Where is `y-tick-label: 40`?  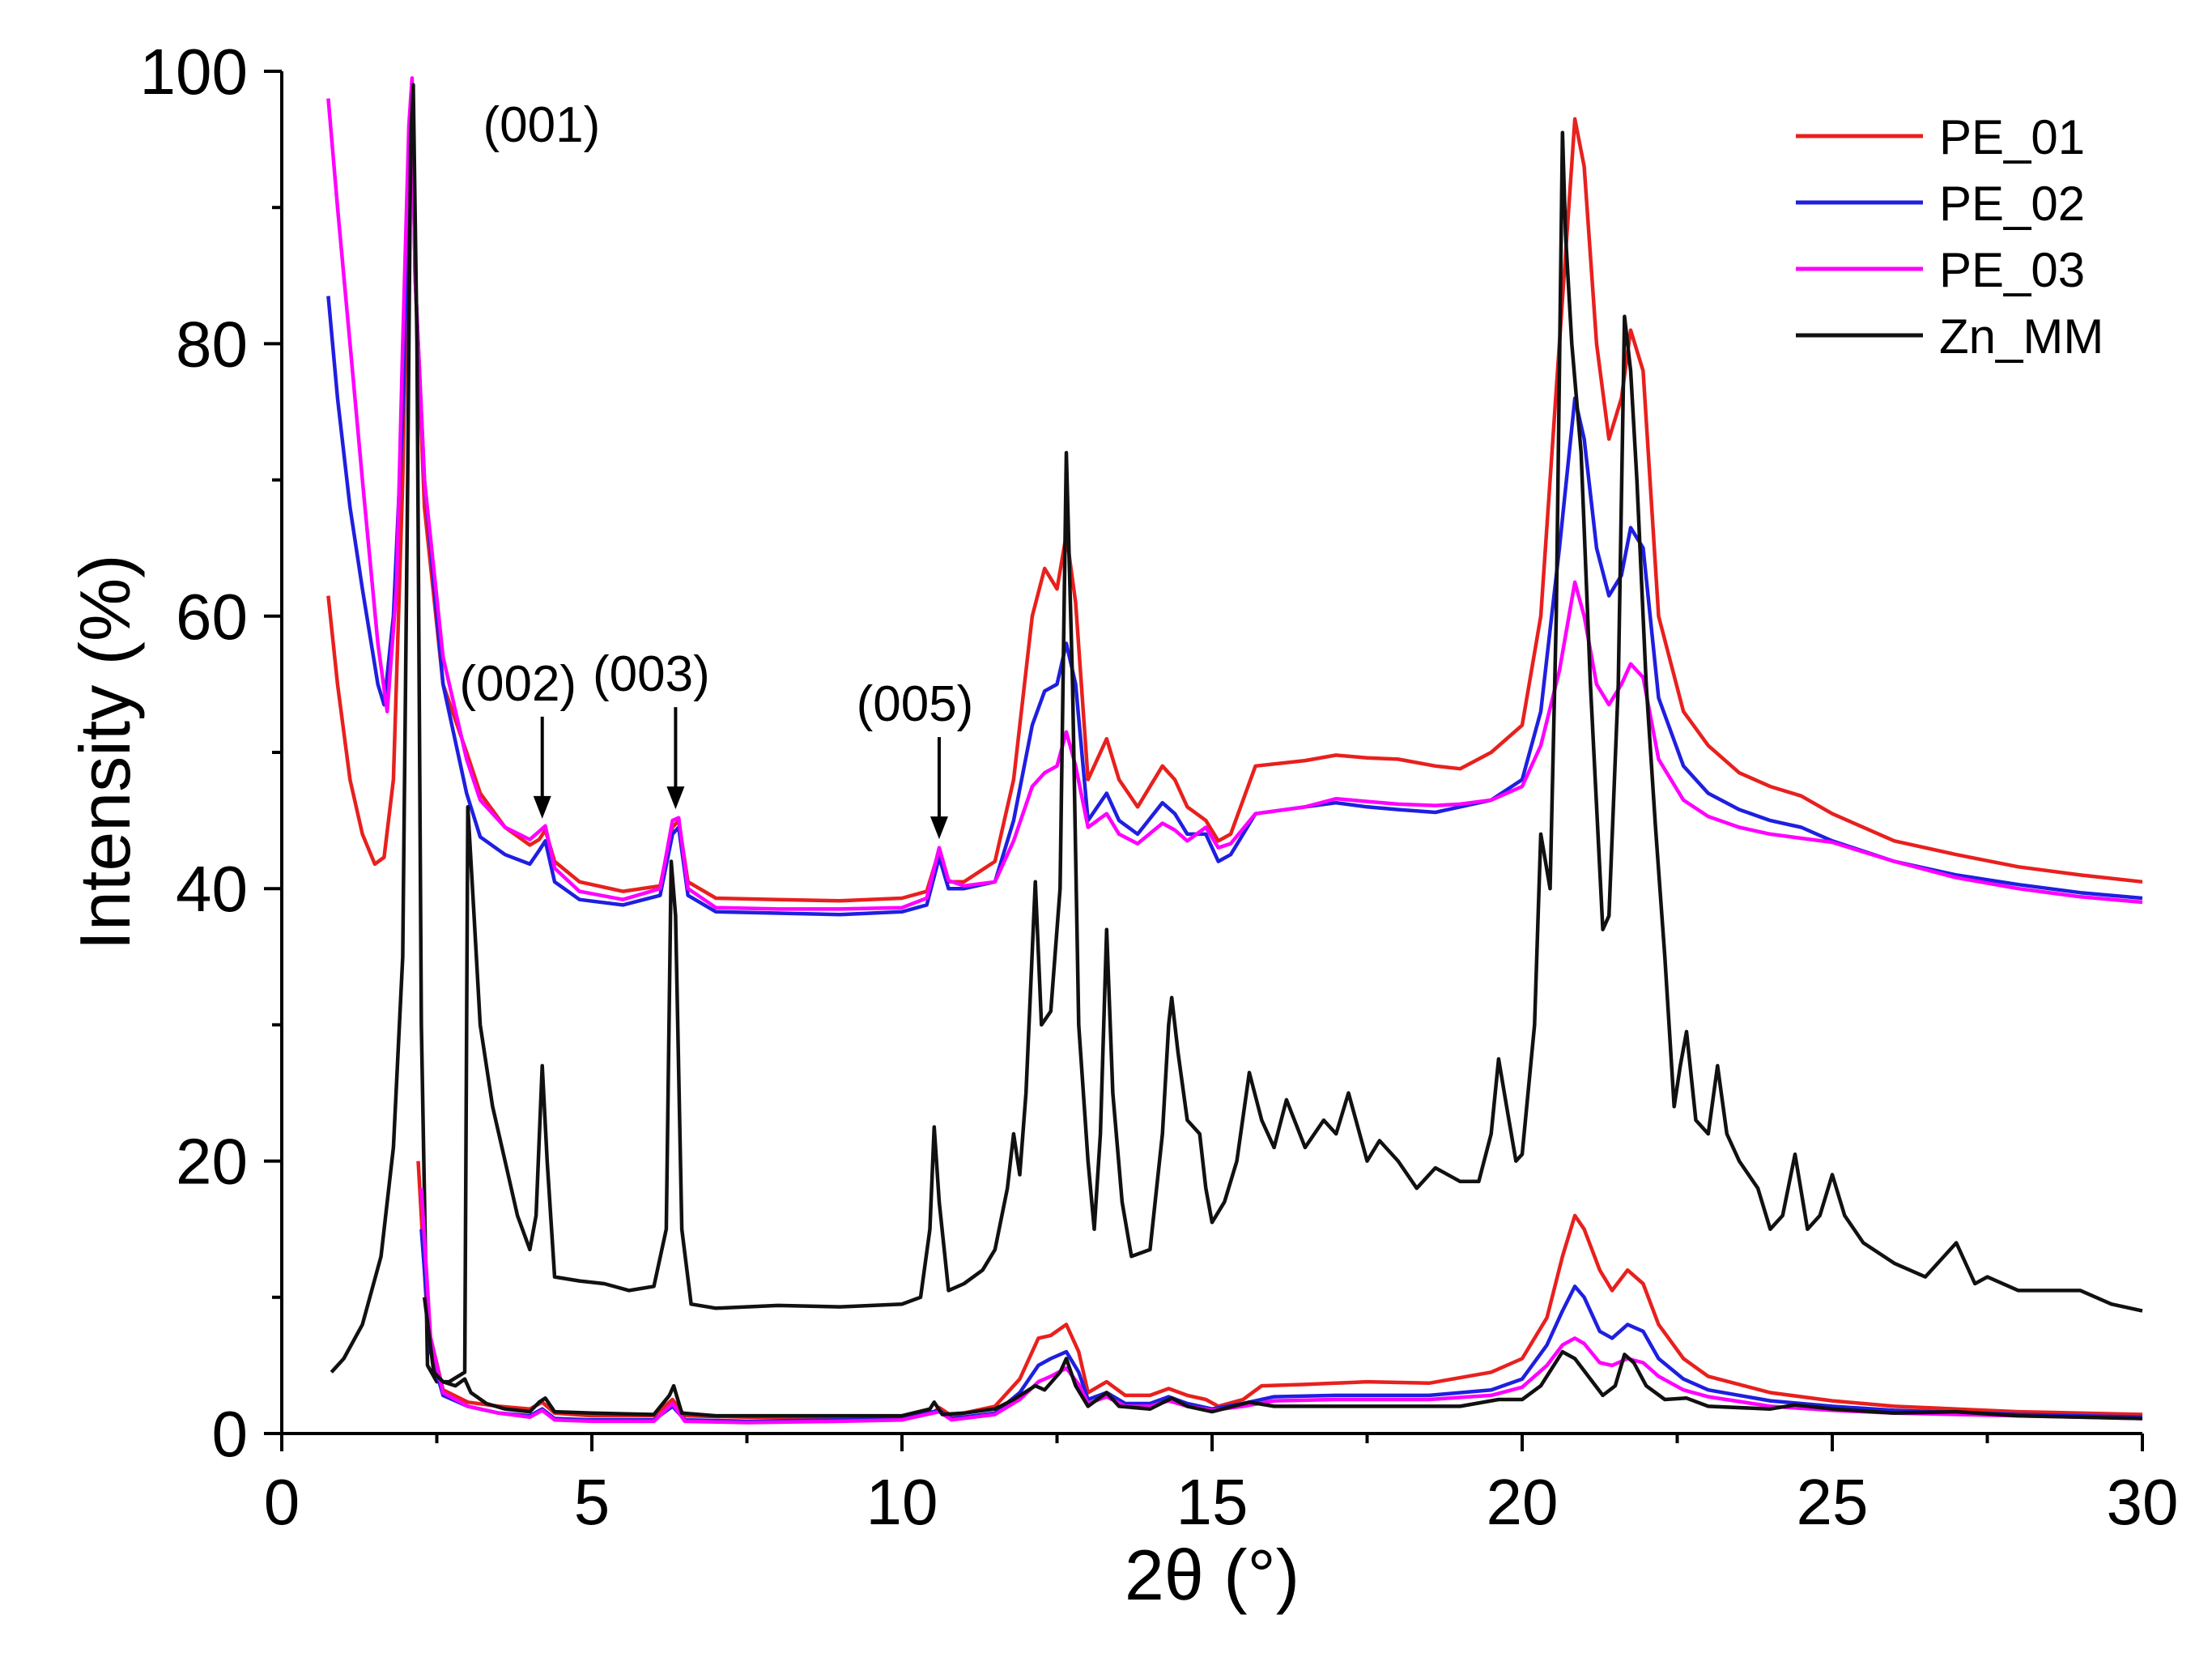
y-tick-label: 40 is located at coordinates (212, 889).